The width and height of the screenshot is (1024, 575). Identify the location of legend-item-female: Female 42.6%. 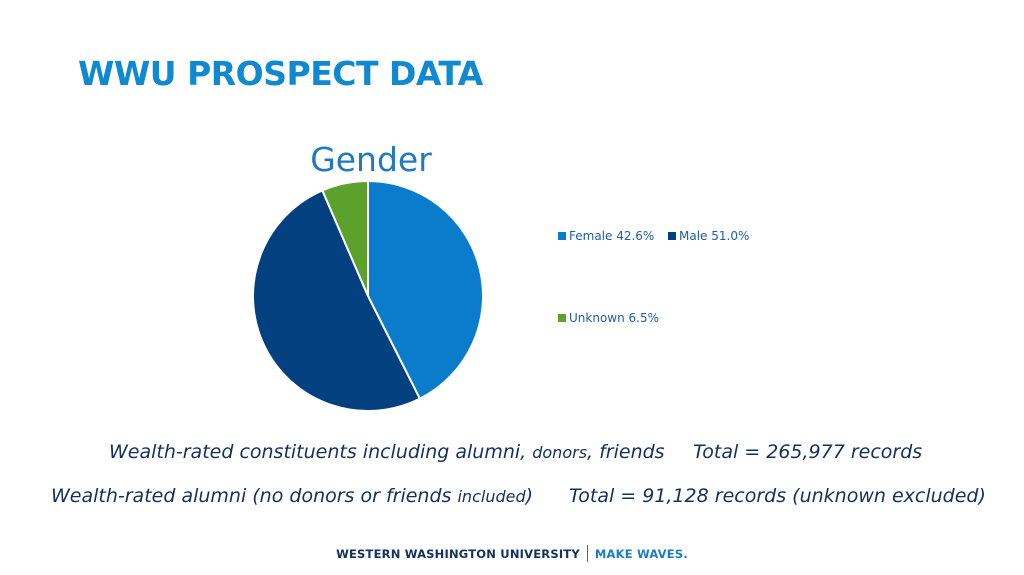
(606, 236).